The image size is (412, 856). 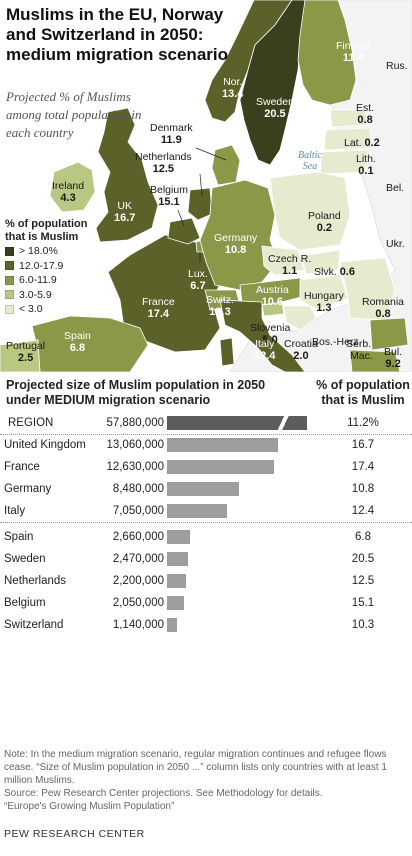 I want to click on row-population: 13,060,000, so click(x=135, y=445).